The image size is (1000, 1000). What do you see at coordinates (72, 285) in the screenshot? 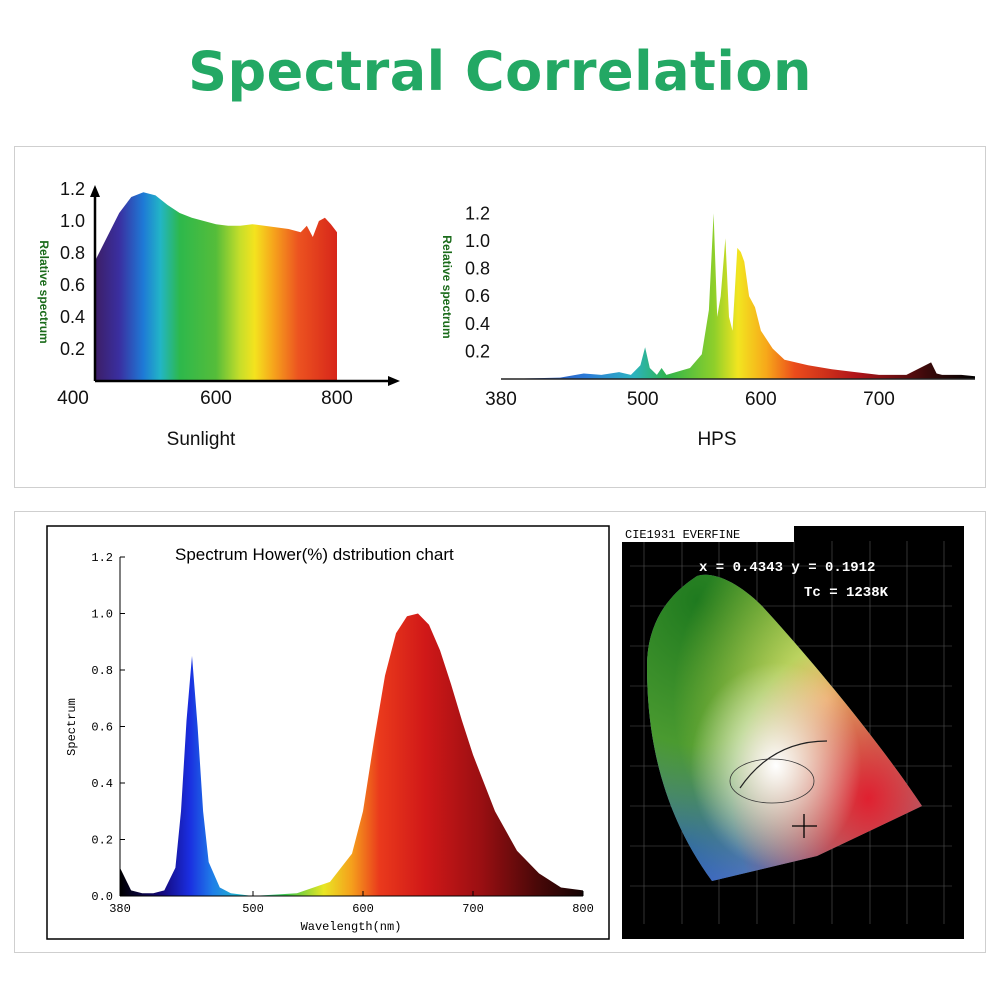
I see `sunlight-y-tick: 0.6` at bounding box center [72, 285].